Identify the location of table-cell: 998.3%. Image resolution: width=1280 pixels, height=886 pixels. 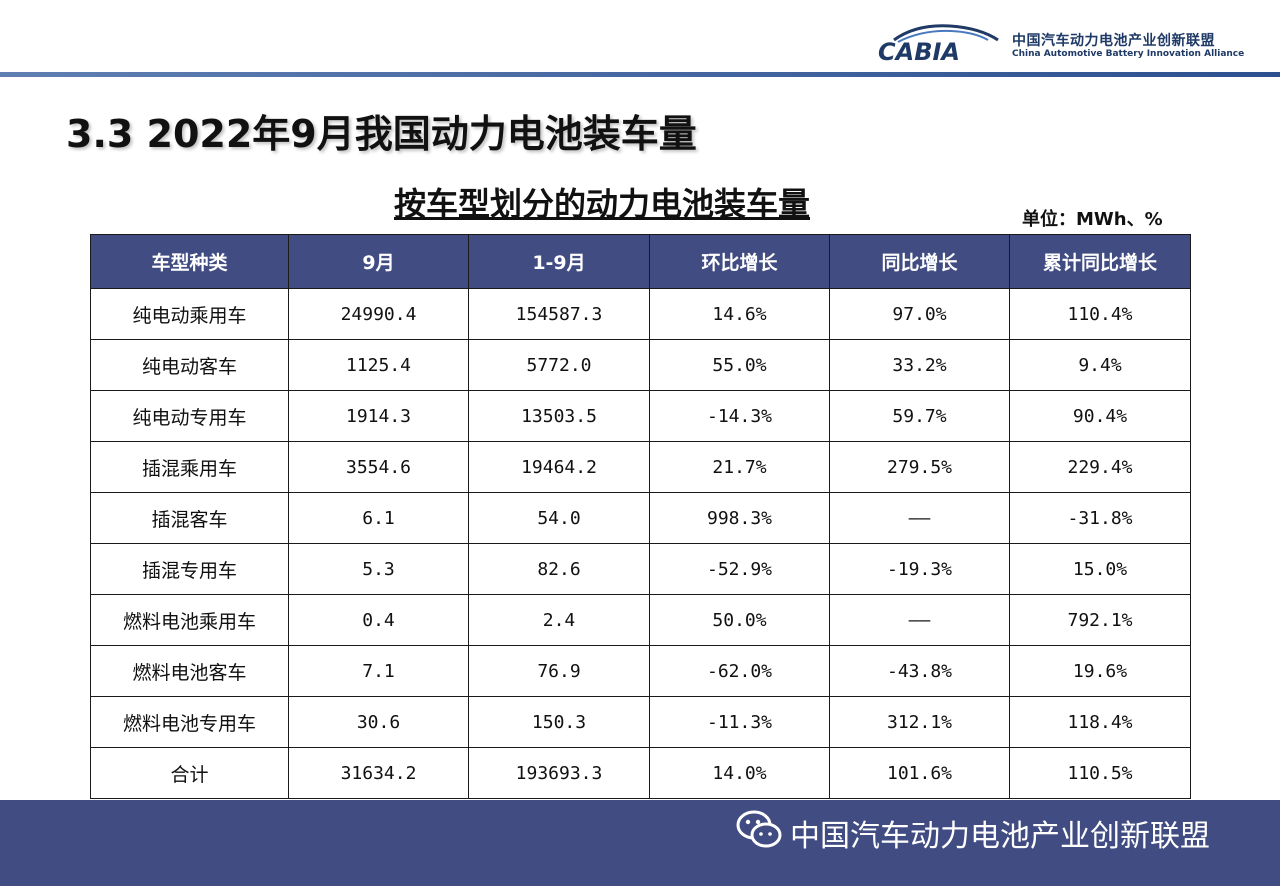
(739, 518).